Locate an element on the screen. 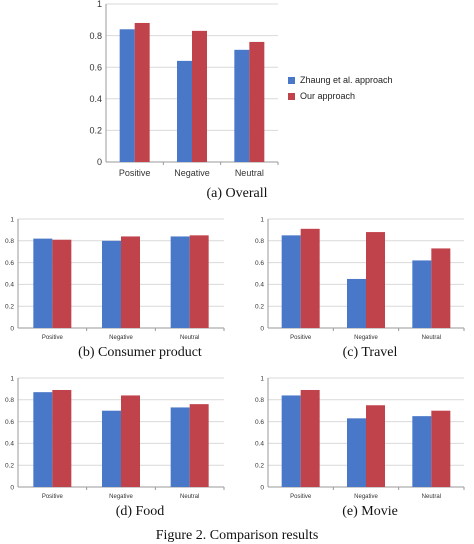 Image resolution: width=474 pixels, height=544 pixels. chart-movie: 0 0.2 0.4 0.6 0.8 1 Positive Negative Neutral is located at coordinates (360, 437).